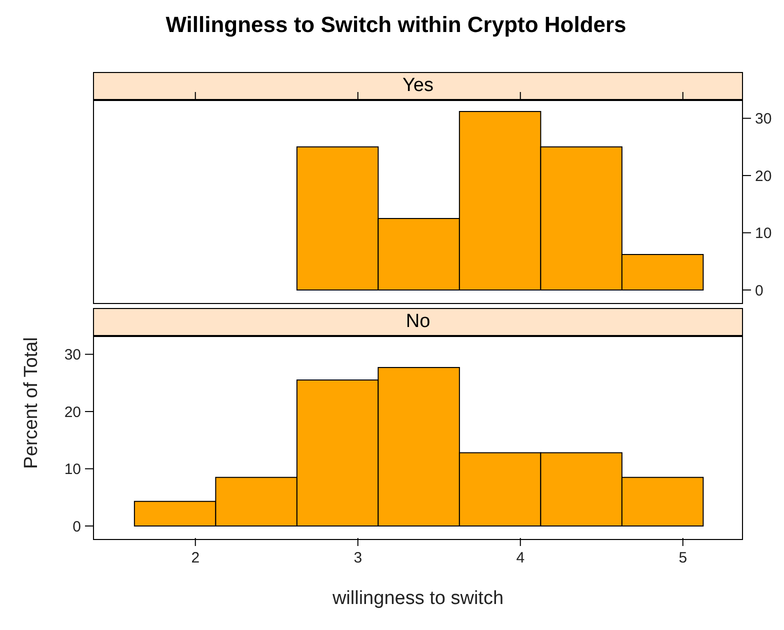  What do you see at coordinates (418, 322) in the screenshot?
I see `chart-subtitle: No` at bounding box center [418, 322].